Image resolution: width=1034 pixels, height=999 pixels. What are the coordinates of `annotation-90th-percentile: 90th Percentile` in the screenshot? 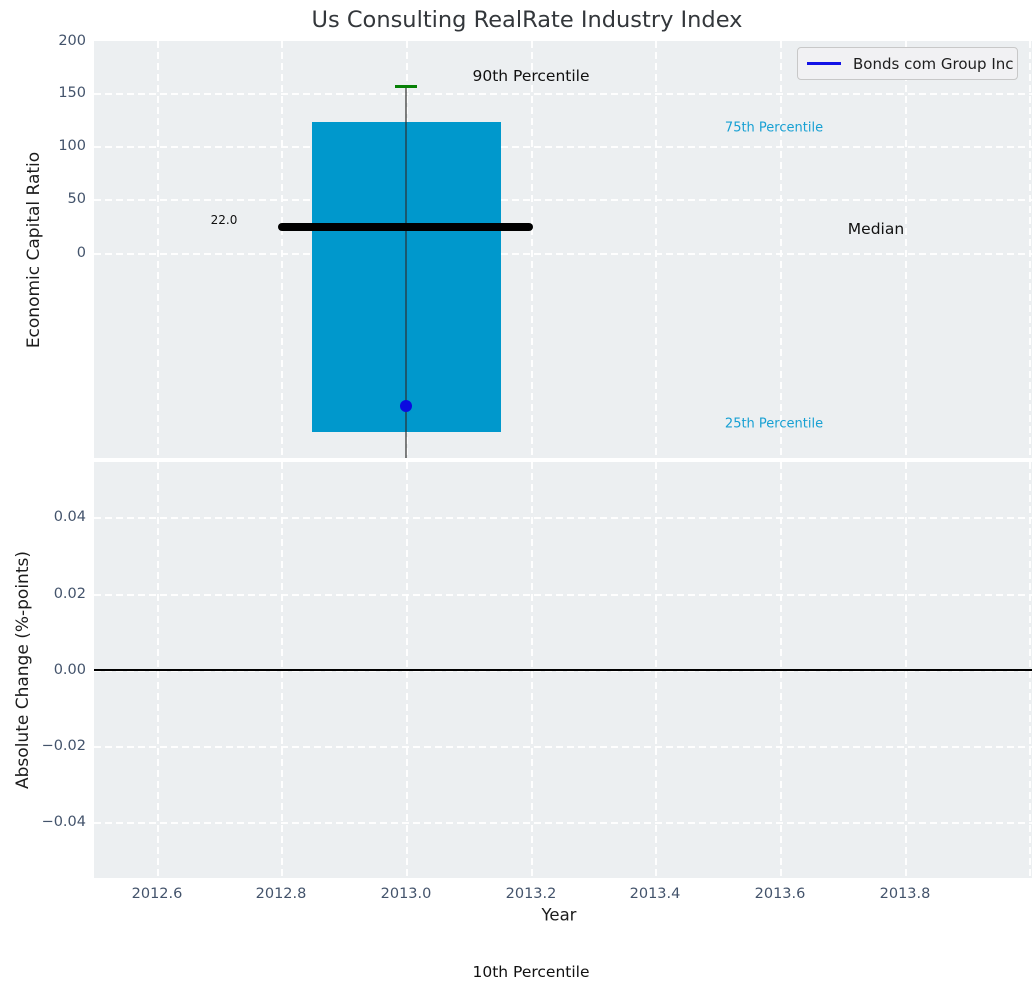 It's located at (531, 76).